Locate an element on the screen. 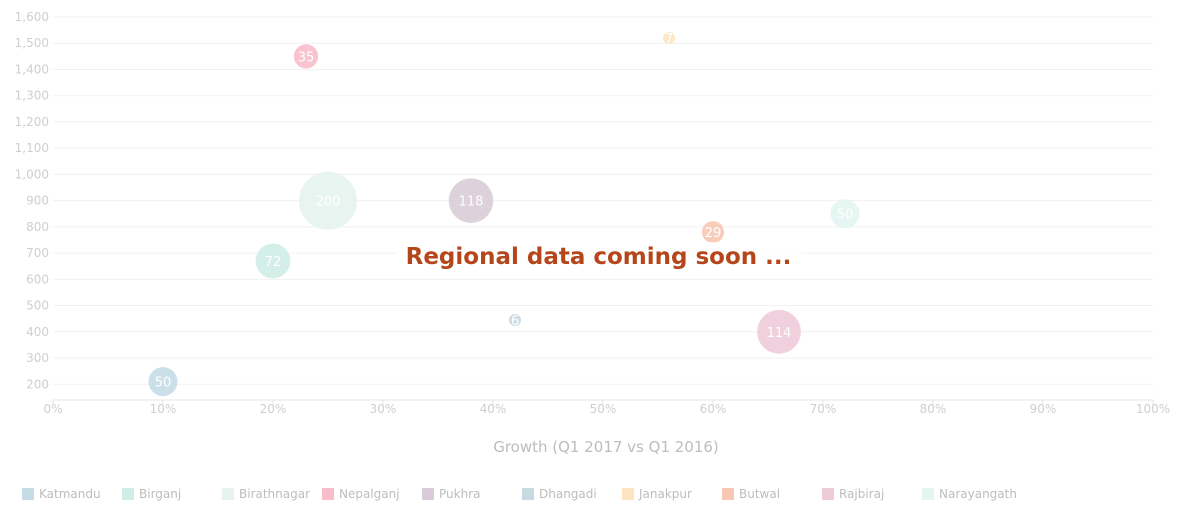 The image size is (1197, 524). legend-label: Birganj is located at coordinates (160, 494).